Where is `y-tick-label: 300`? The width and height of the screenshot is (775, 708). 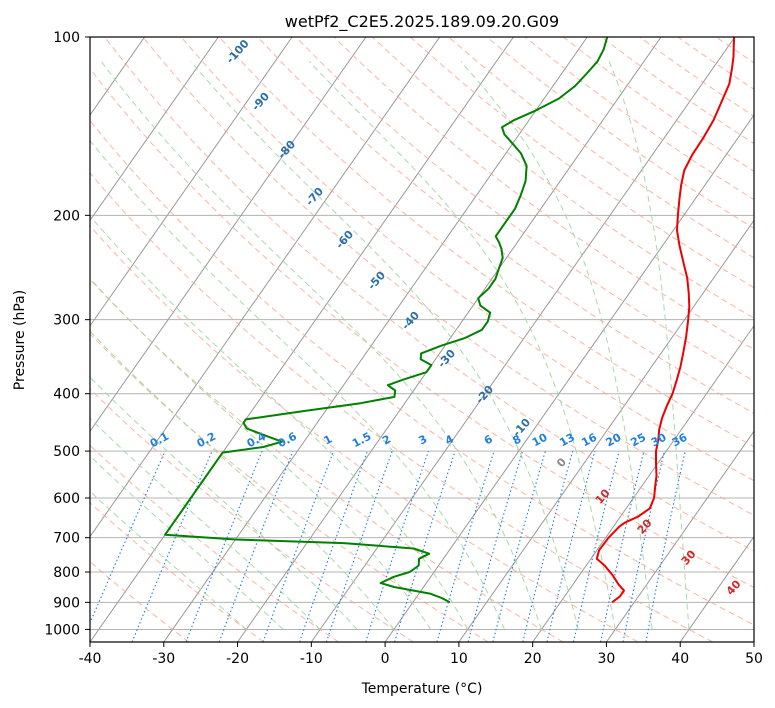 y-tick-label: 300 is located at coordinates (66, 321).